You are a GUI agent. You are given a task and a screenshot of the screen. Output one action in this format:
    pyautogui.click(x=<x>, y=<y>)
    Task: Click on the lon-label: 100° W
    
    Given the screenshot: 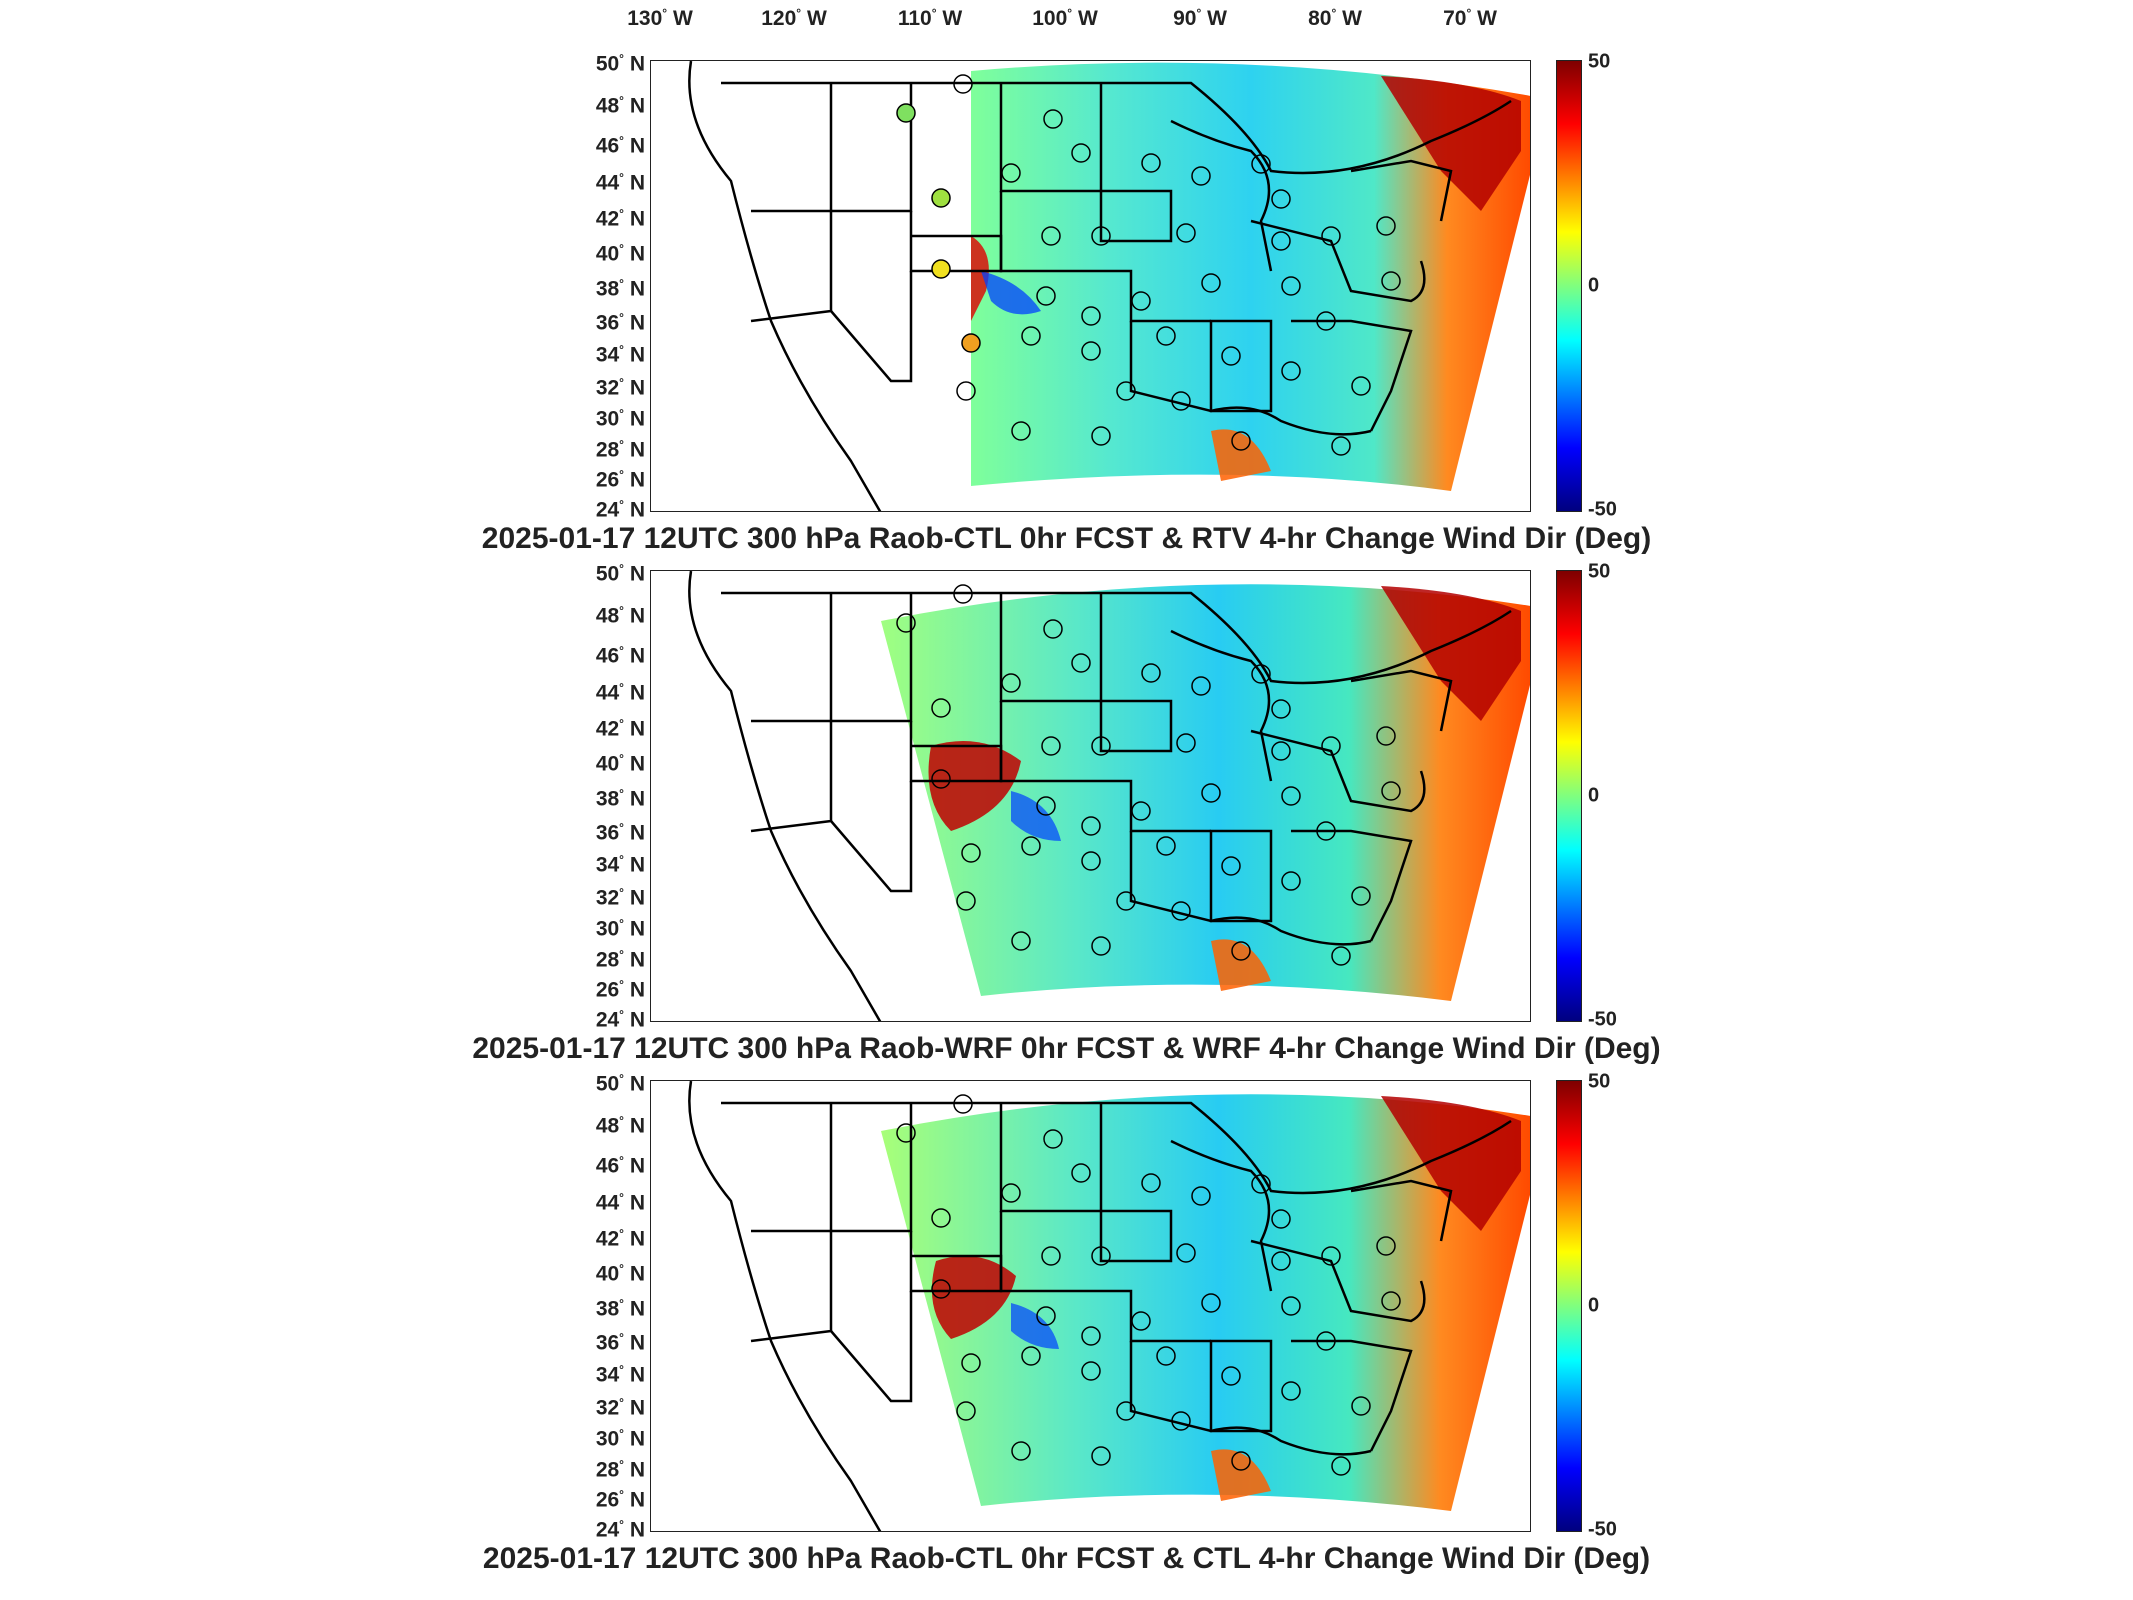 What is the action you would take?
    pyautogui.click(x=1065, y=18)
    